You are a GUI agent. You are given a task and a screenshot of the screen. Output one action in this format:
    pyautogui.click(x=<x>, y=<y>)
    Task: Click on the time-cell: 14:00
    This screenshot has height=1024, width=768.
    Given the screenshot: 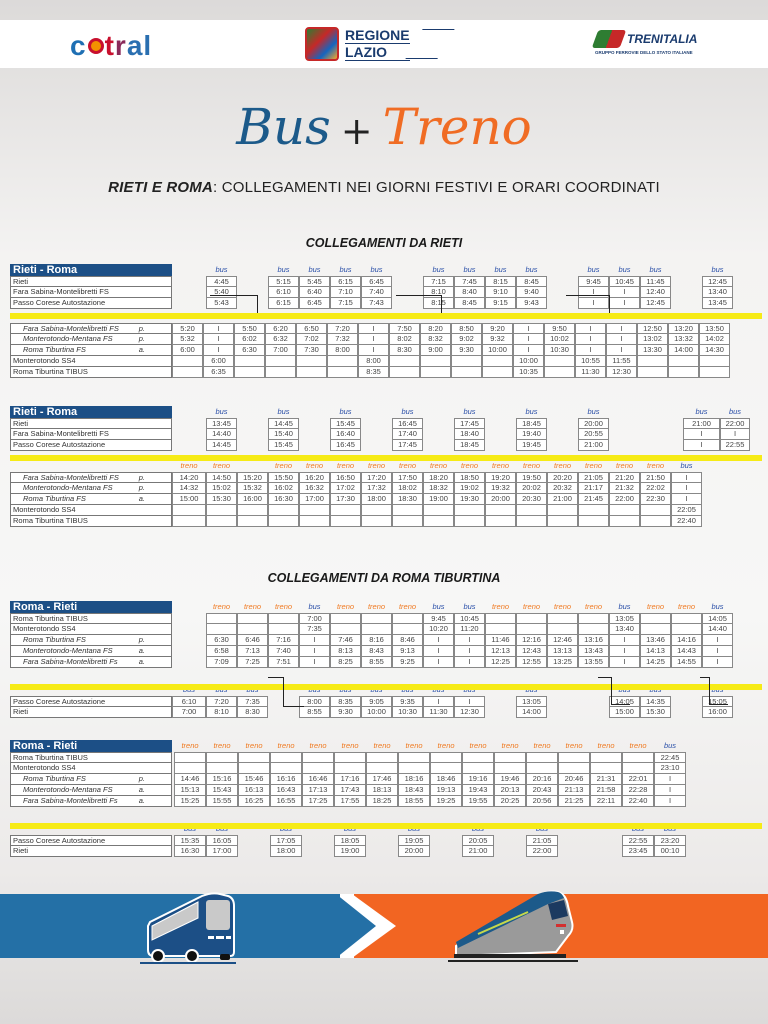 What is the action you would take?
    pyautogui.click(x=683, y=350)
    